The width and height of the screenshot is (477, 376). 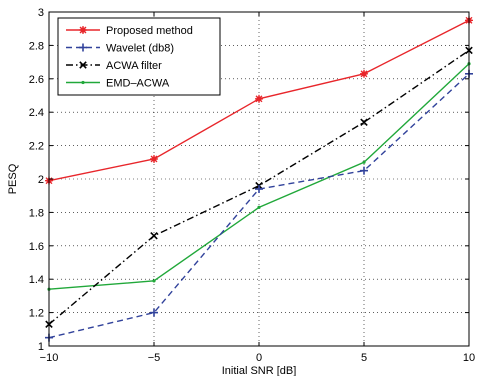 I want to click on legend-label: ACWA filter, so click(x=134, y=66).